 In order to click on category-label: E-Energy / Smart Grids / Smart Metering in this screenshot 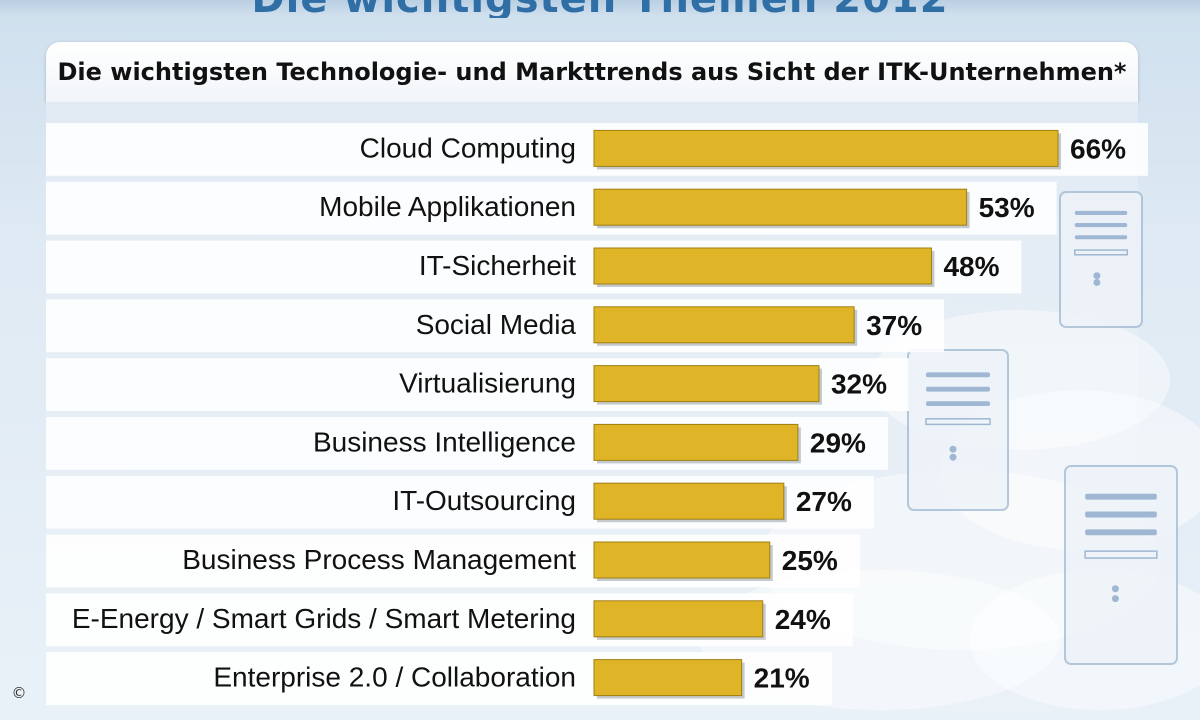, I will do `click(324, 618)`.